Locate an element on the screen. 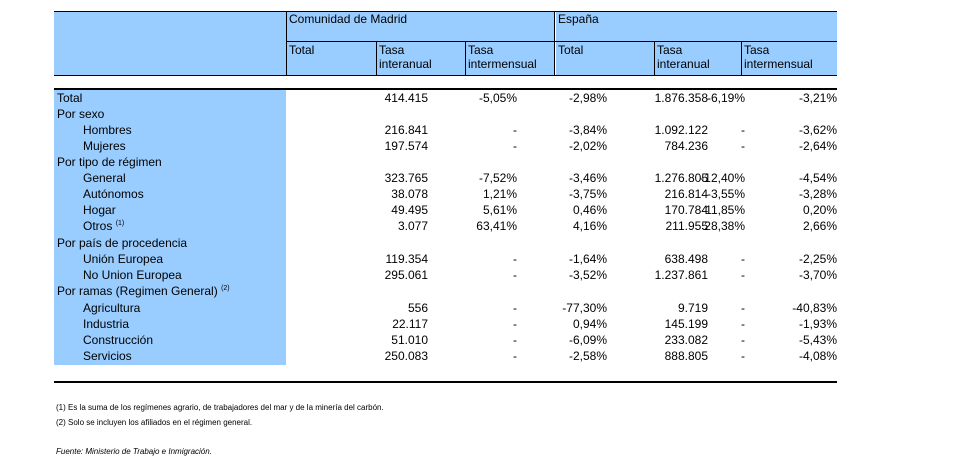  cell-value: 323.765 is located at coordinates (406, 178).